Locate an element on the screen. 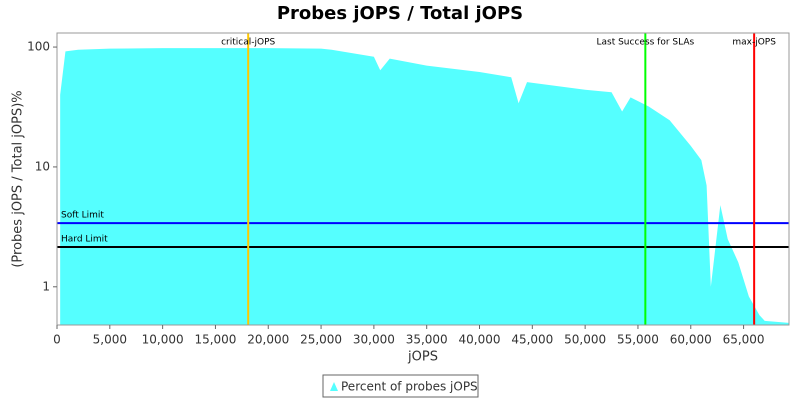 The image size is (800, 400). y-tick-label: 10 is located at coordinates (42, 166).